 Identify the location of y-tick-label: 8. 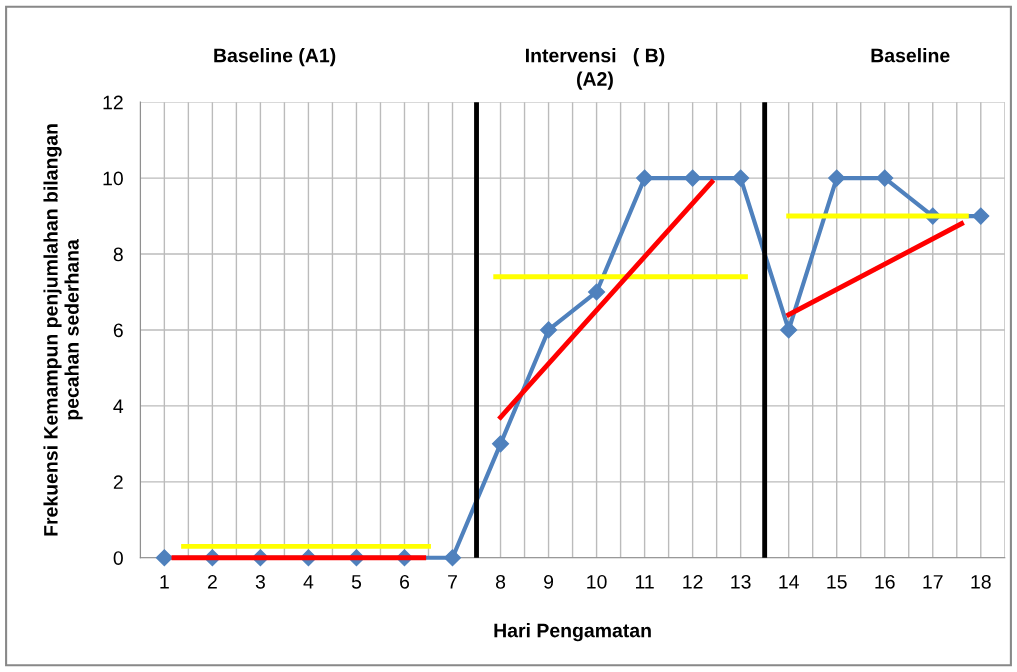
(118, 254).